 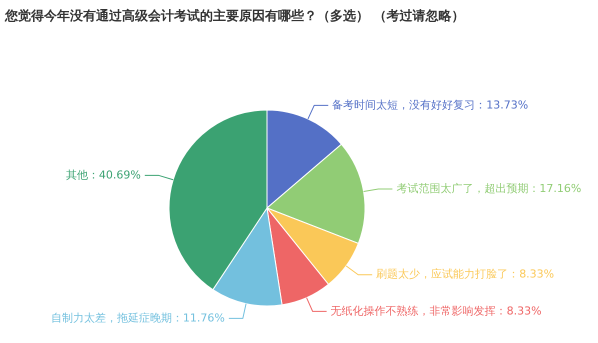 I want to click on slice-label: 其他：40.69%, so click(x=103, y=175).